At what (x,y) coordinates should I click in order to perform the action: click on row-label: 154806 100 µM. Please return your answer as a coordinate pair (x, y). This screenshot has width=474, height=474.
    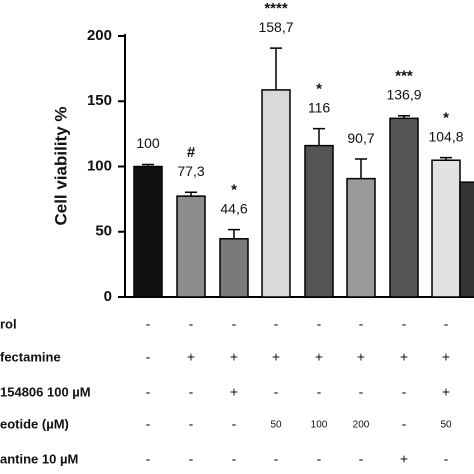
    Looking at the image, I should click on (45, 391).